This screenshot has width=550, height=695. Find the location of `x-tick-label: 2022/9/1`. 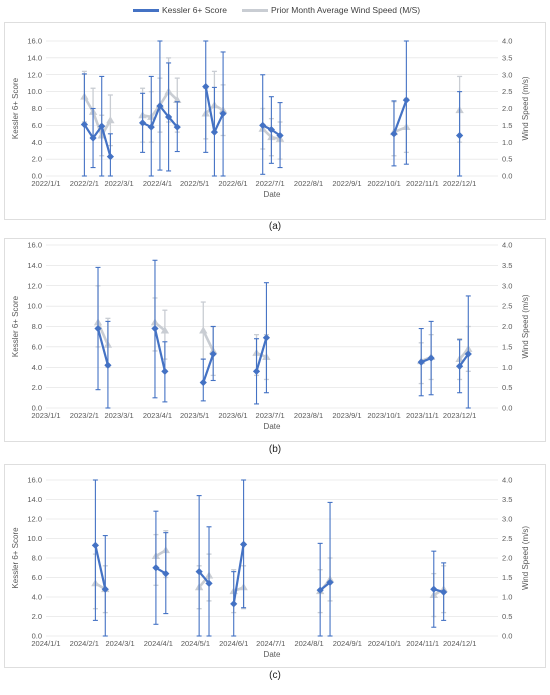

x-tick-label: 2022/9/1 is located at coordinates (346, 183).